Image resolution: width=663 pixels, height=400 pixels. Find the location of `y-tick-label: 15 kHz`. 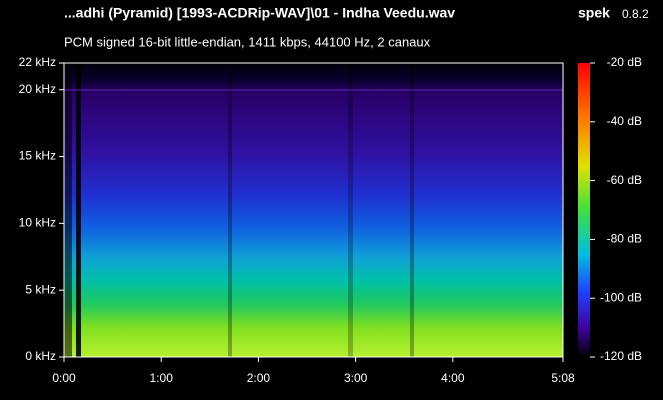

y-tick-label: 15 kHz is located at coordinates (37, 156).